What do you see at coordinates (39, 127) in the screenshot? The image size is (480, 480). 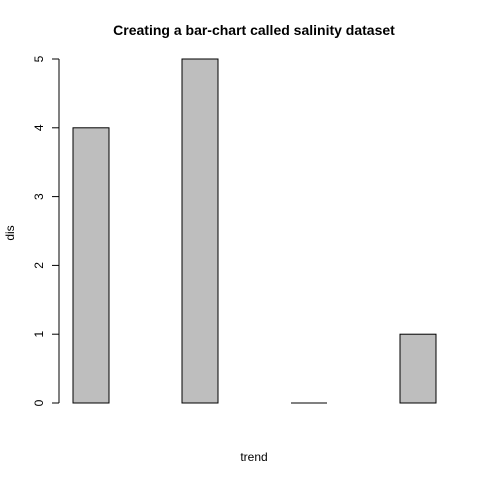 I see `y-tick-label: 4` at bounding box center [39, 127].